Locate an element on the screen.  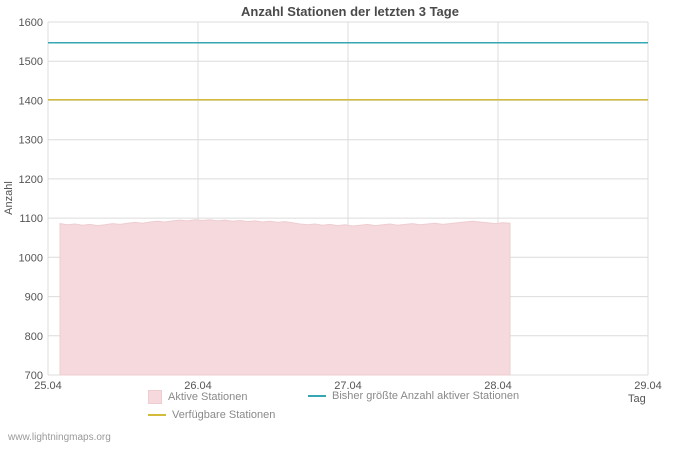
svg-text: 1300 is located at coordinates (31, 141).